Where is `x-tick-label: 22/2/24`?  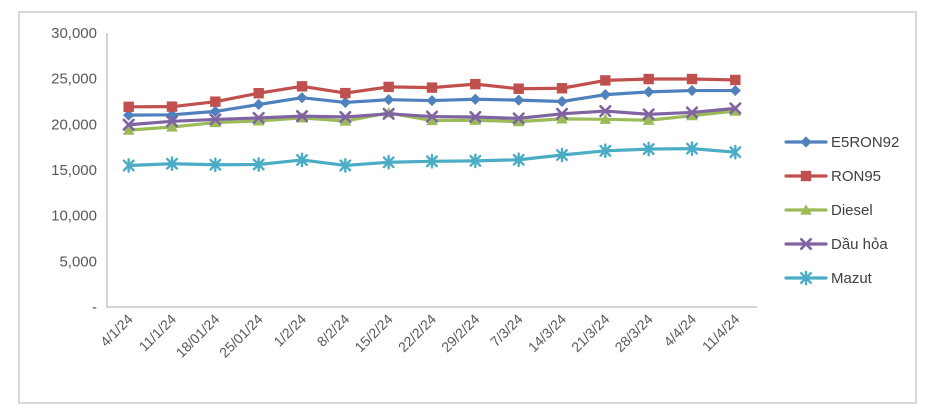
x-tick-label: 22/2/24 is located at coordinates (417, 333).